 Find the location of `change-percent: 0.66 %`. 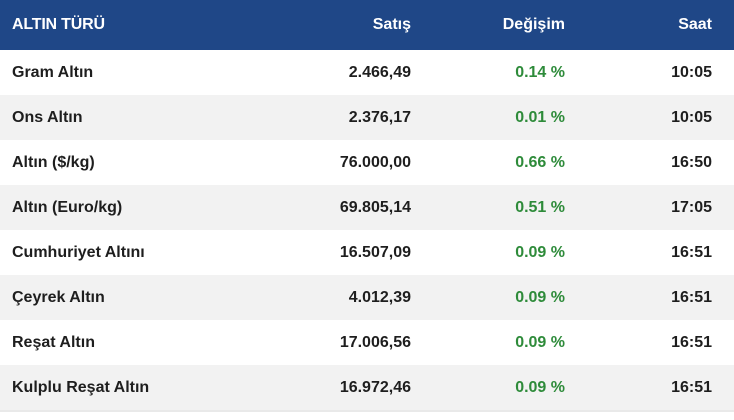

change-percent: 0.66 % is located at coordinates (540, 162).